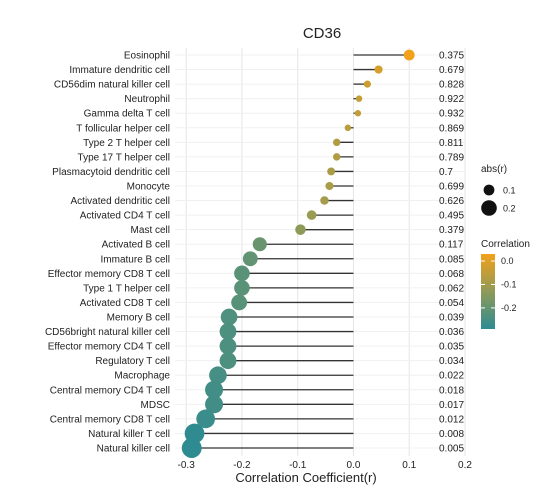 This screenshot has width=542, height=494. Describe the element at coordinates (451, 114) in the screenshot. I see `p-value-label: 0.932` at that location.